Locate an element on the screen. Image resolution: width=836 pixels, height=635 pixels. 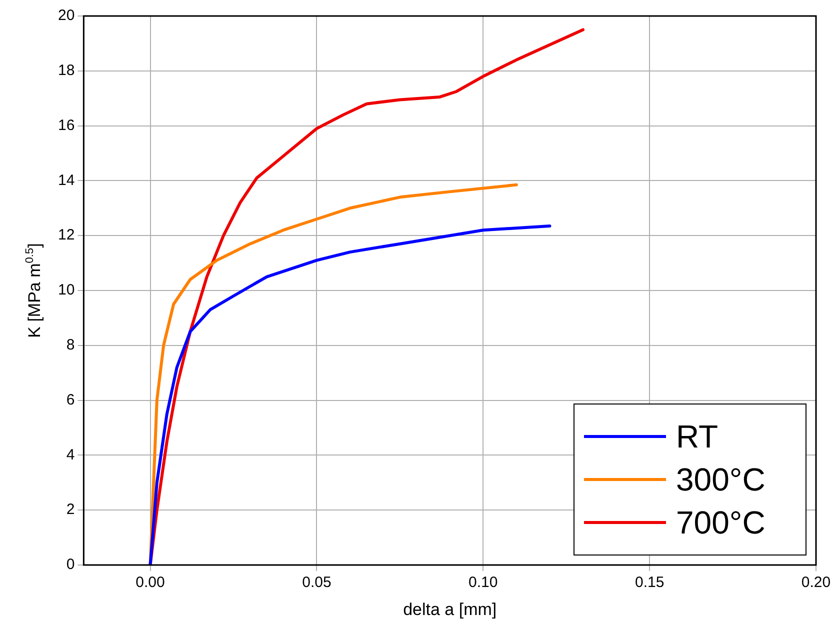
legend-label: 300°C is located at coordinates (721, 479).